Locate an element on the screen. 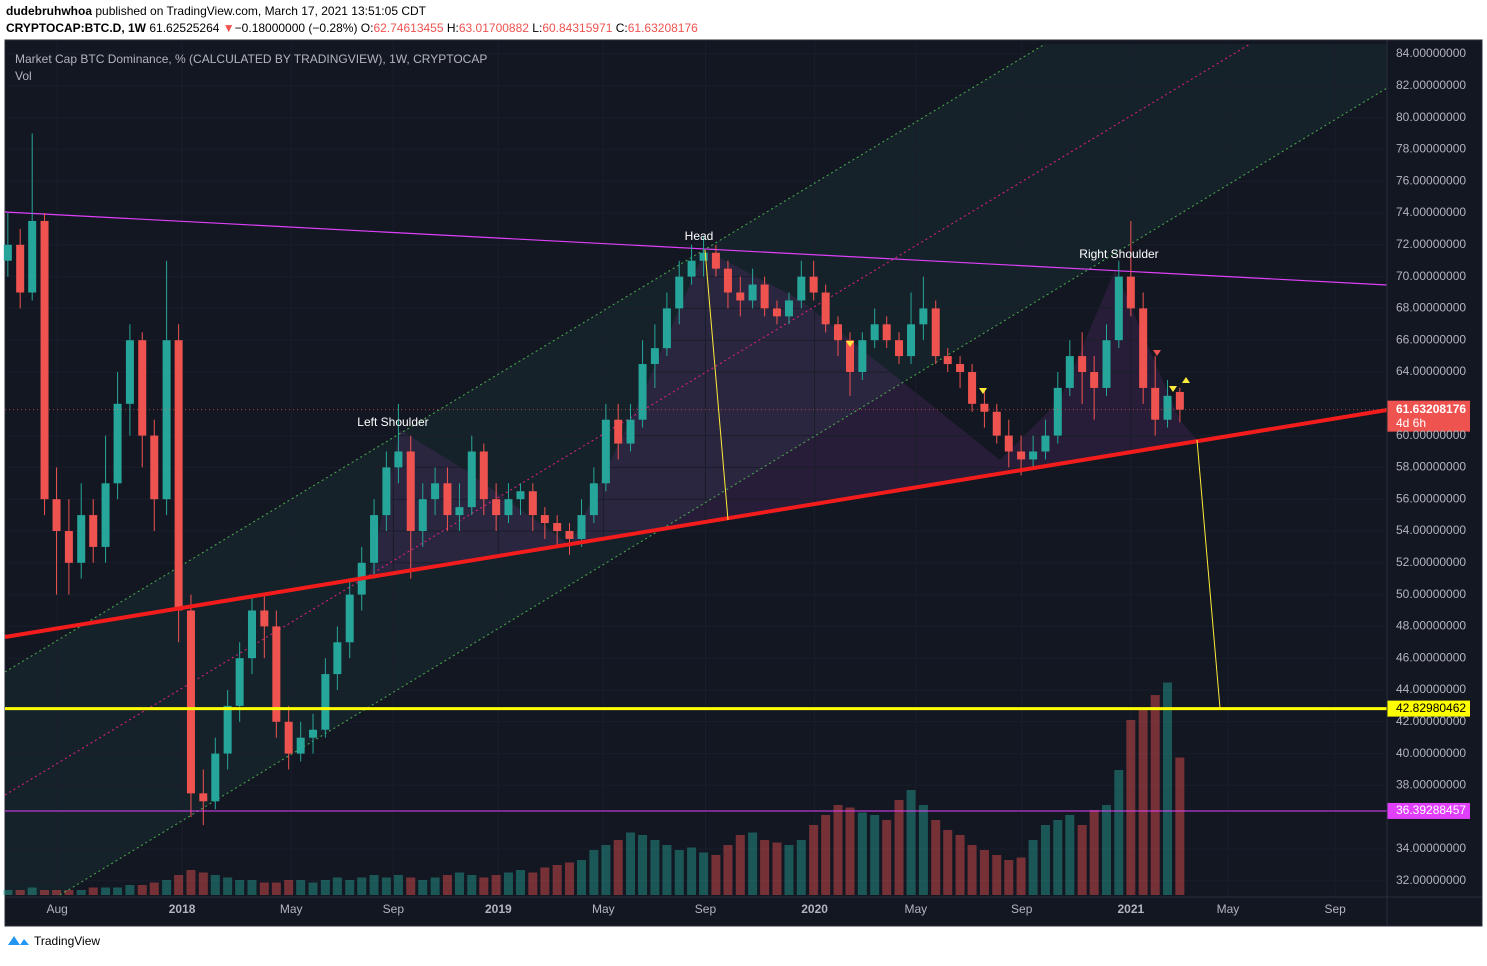  brand: TradingView is located at coordinates (67, 941).